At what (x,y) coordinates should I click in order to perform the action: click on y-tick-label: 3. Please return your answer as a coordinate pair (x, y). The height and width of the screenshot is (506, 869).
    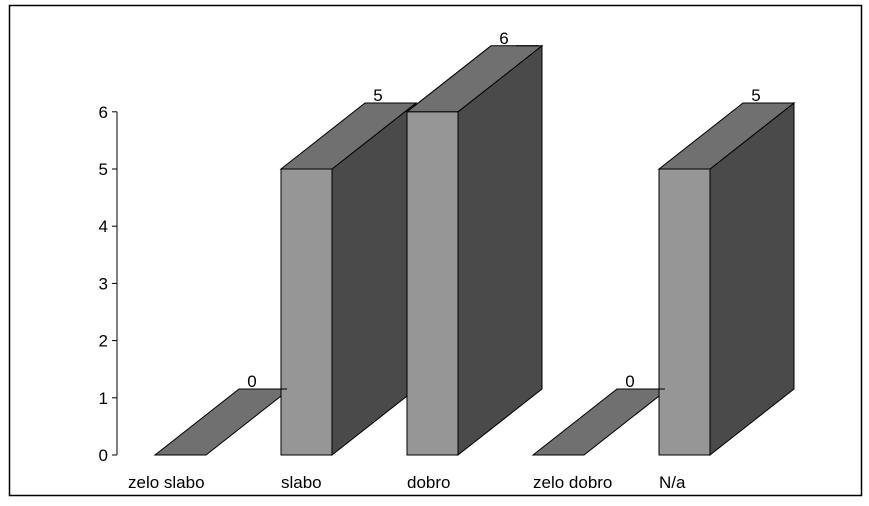
    Looking at the image, I should click on (103, 283).